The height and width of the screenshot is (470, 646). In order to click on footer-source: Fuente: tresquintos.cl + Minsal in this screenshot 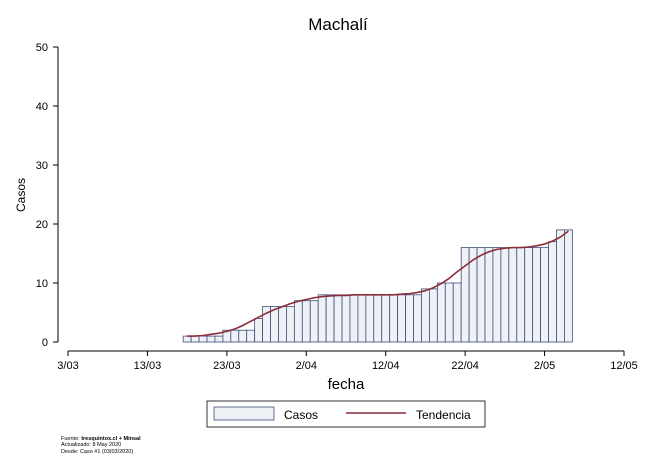, I will do `click(101, 439)`.